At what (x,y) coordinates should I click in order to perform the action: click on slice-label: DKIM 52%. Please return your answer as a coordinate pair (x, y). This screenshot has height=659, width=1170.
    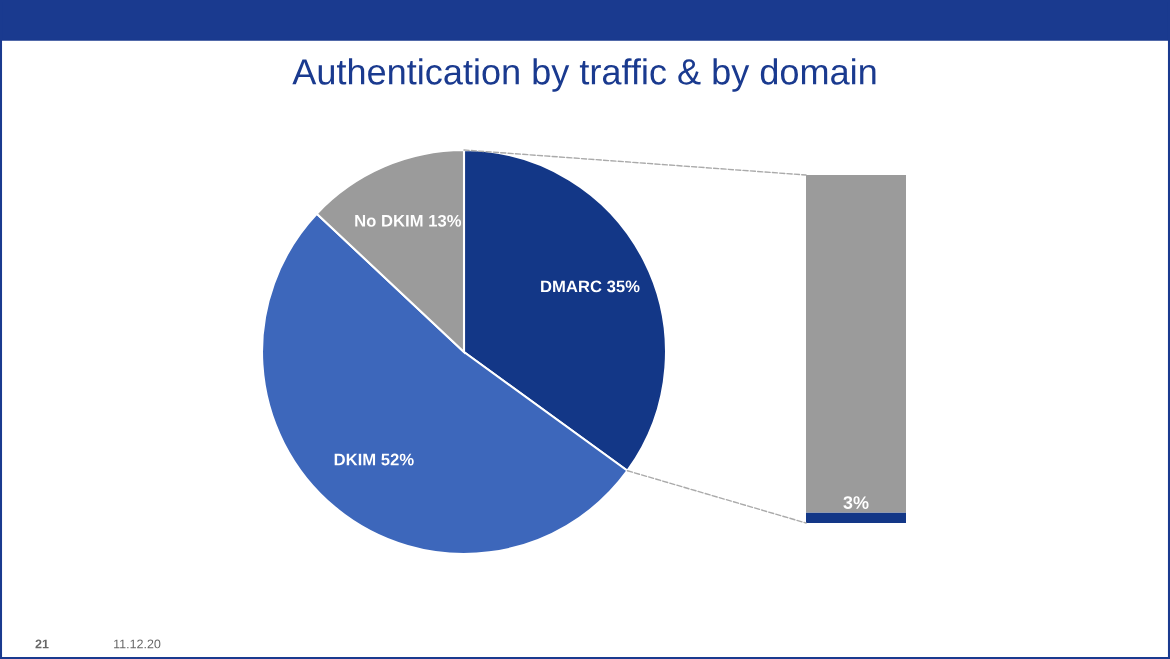
    Looking at the image, I should click on (374, 459).